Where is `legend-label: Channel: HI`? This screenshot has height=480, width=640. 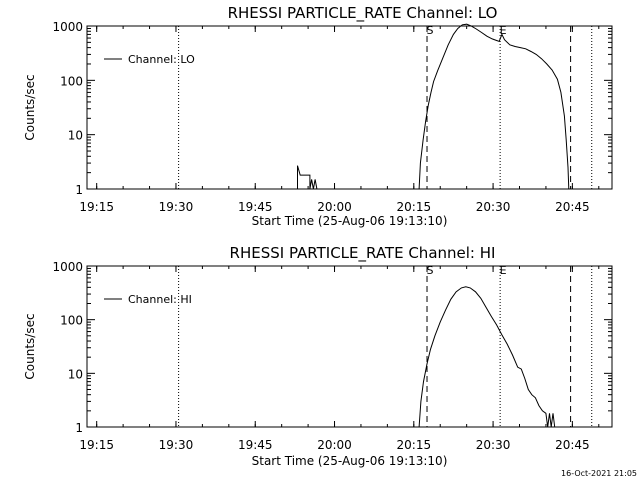
legend-label: Channel: HI is located at coordinates (160, 299).